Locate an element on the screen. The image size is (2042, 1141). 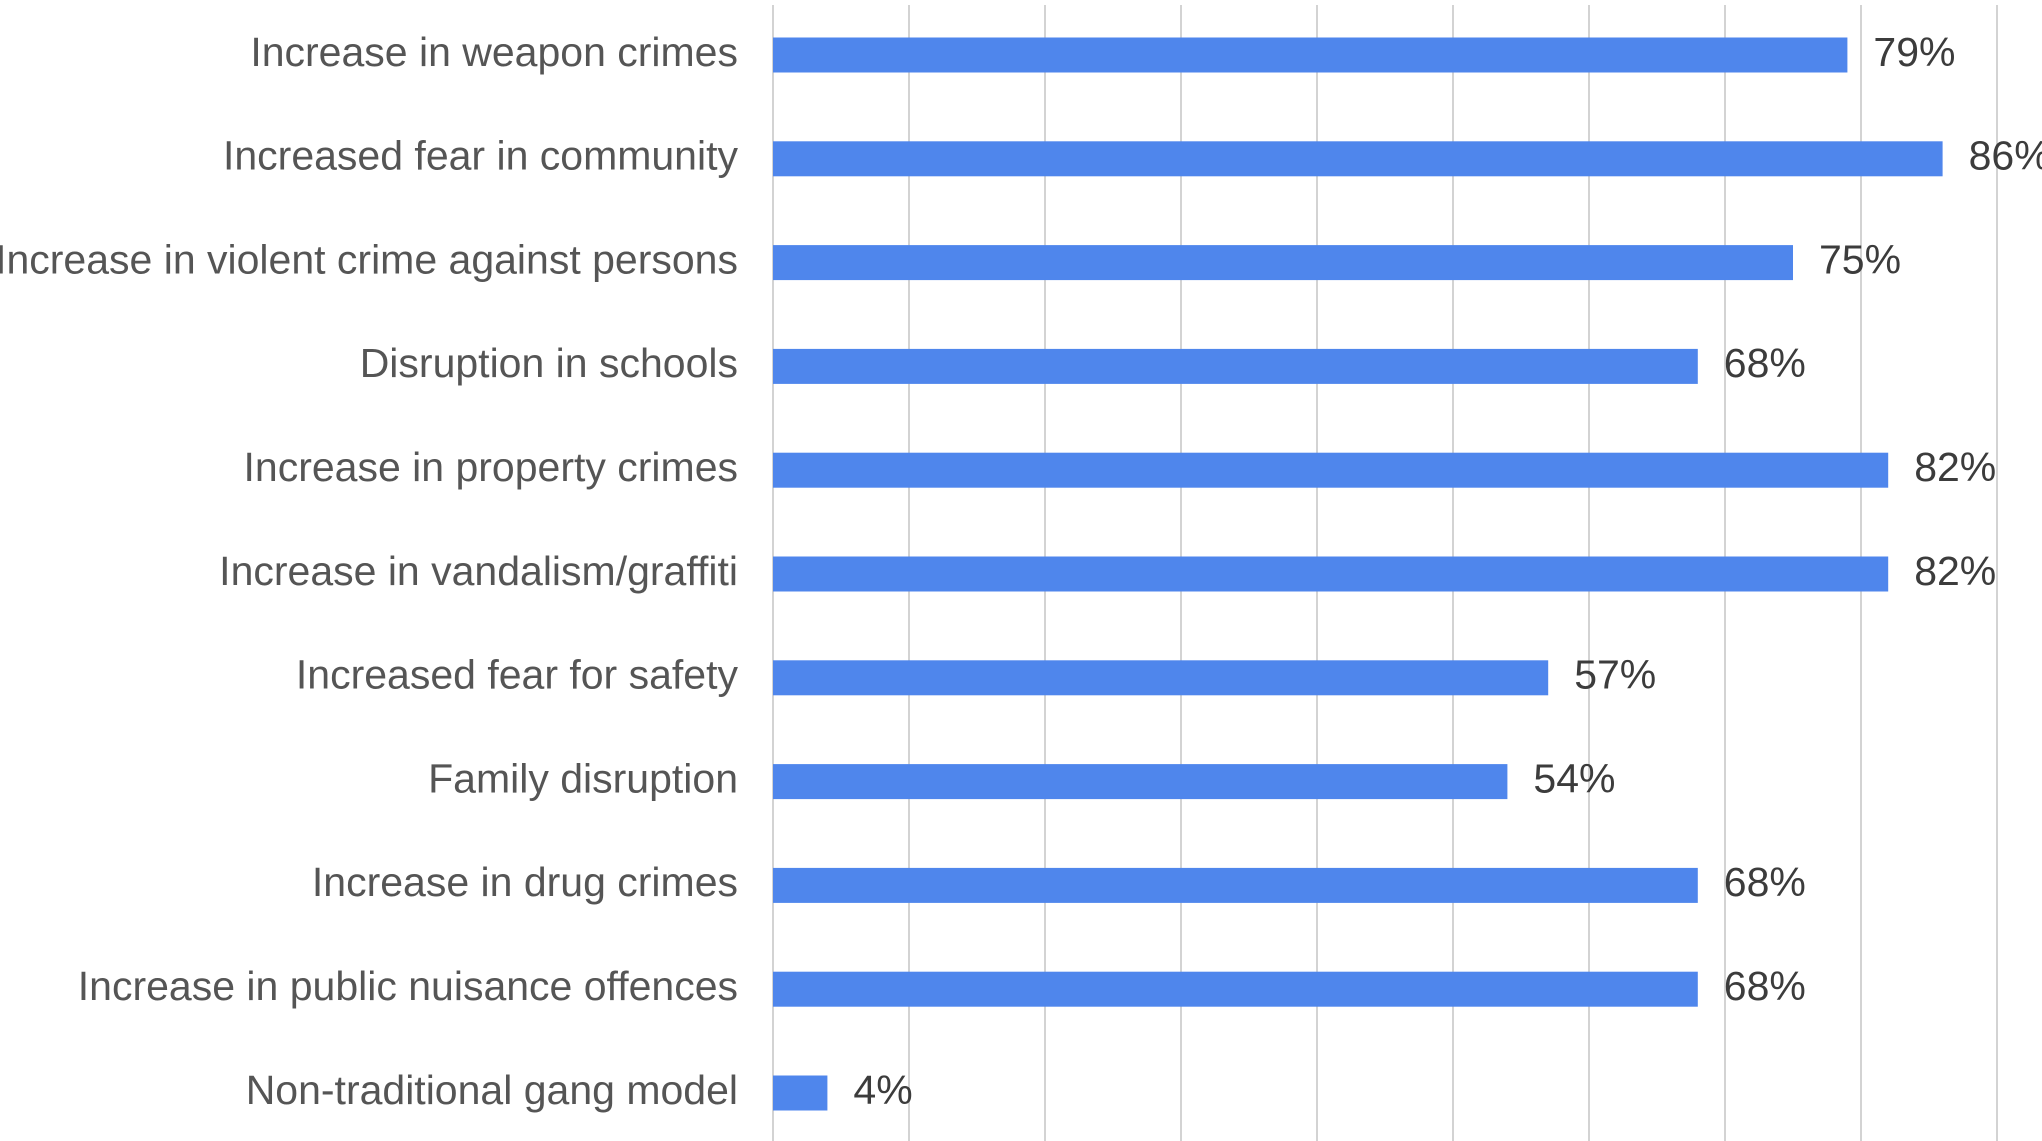
category-label: Increase in property crimes is located at coordinates (491, 467).